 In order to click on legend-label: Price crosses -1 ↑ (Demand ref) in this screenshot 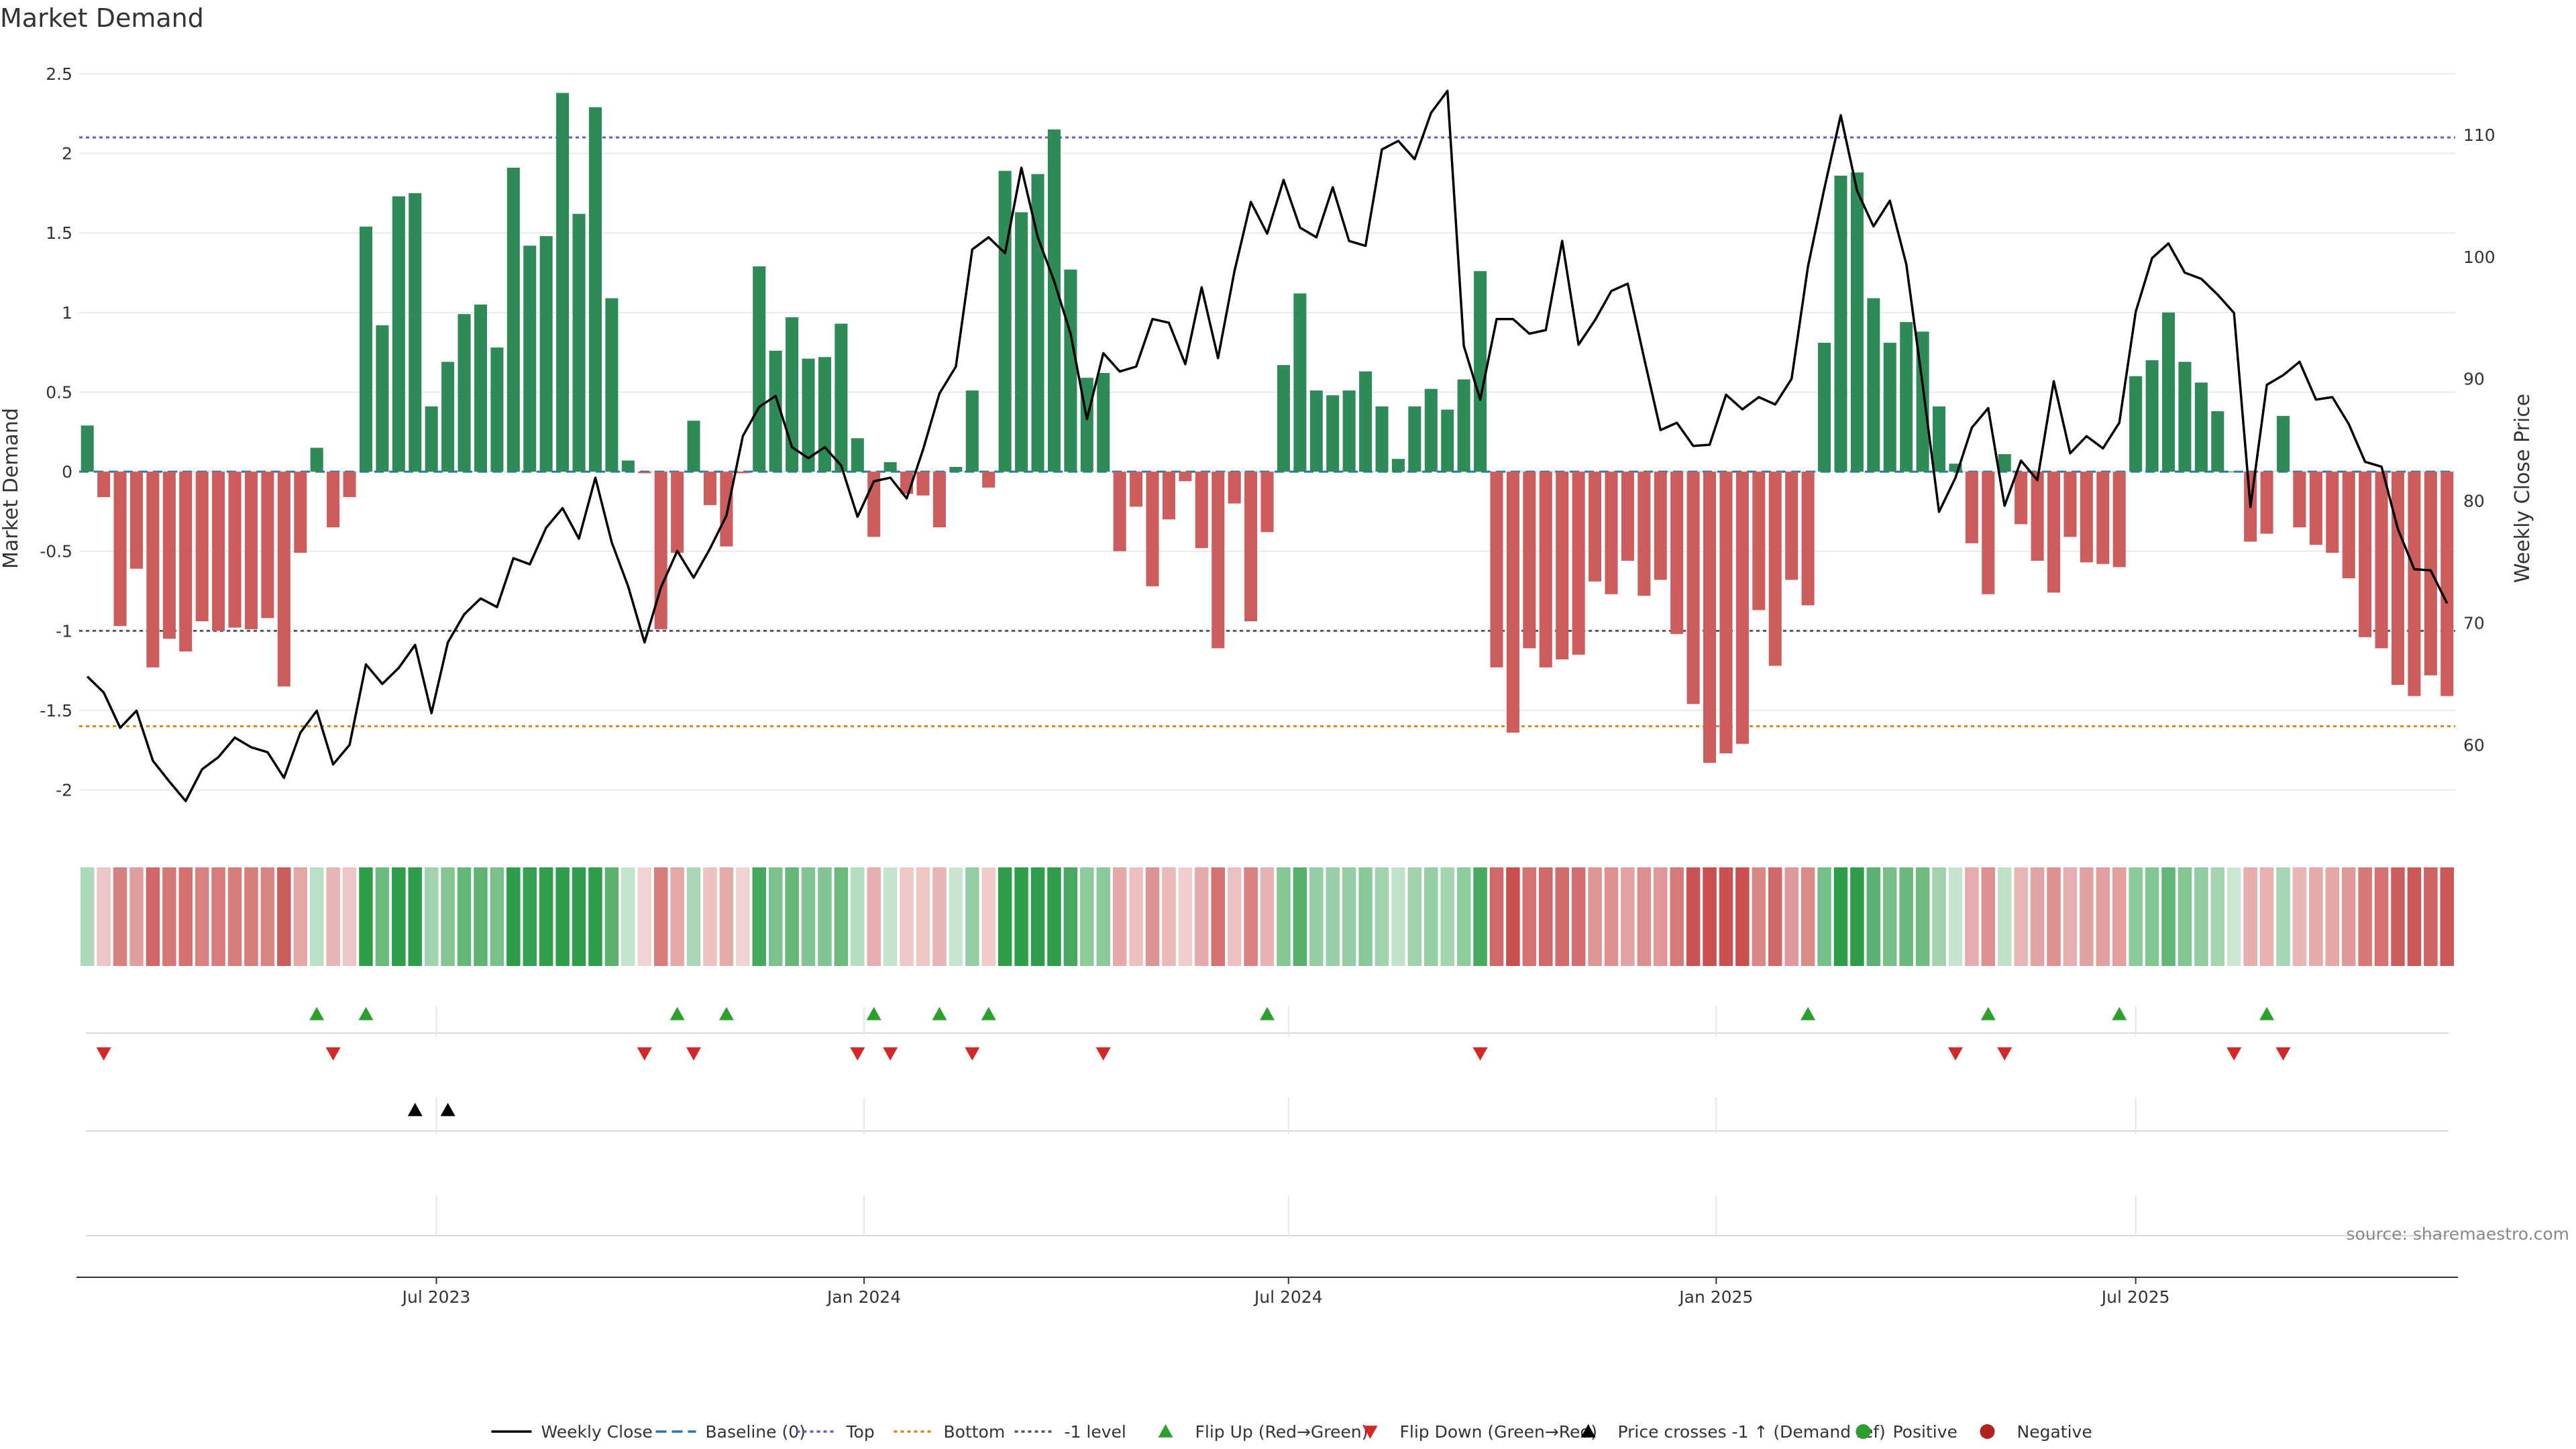, I will do `click(1752, 1432)`.